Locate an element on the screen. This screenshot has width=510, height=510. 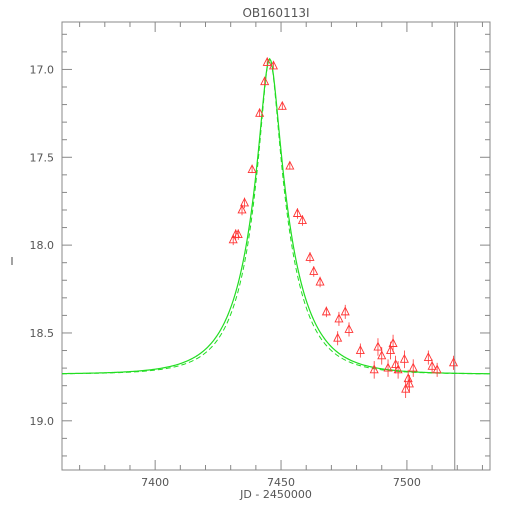
x-tick-label: 7400 is located at coordinates (155, 482).